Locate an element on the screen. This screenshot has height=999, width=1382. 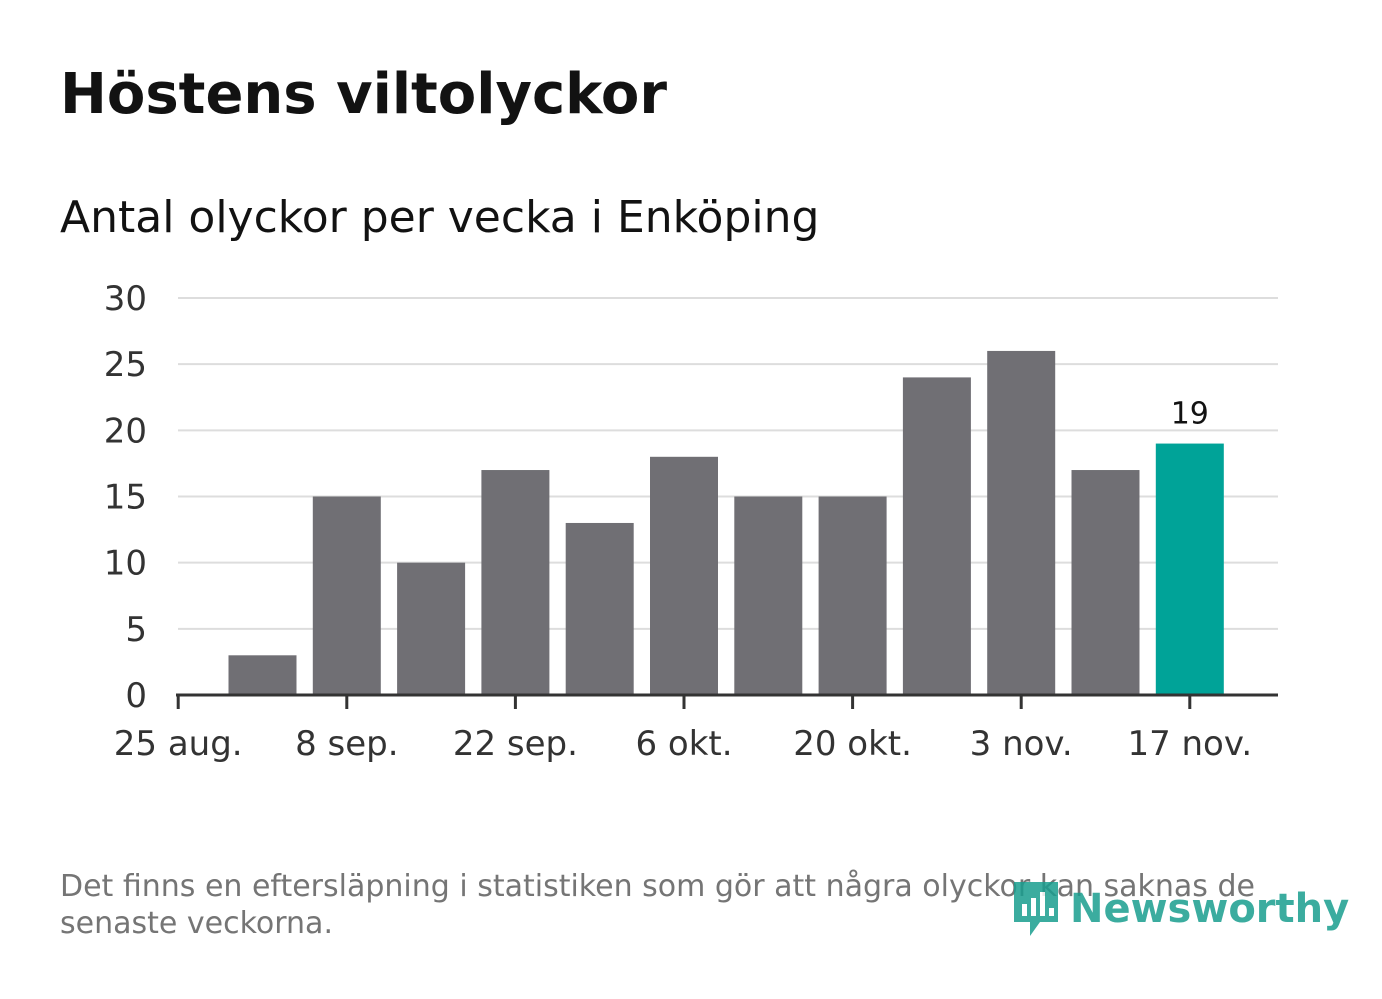
x-tick-label-3: 6 okt. is located at coordinates (683, 744).